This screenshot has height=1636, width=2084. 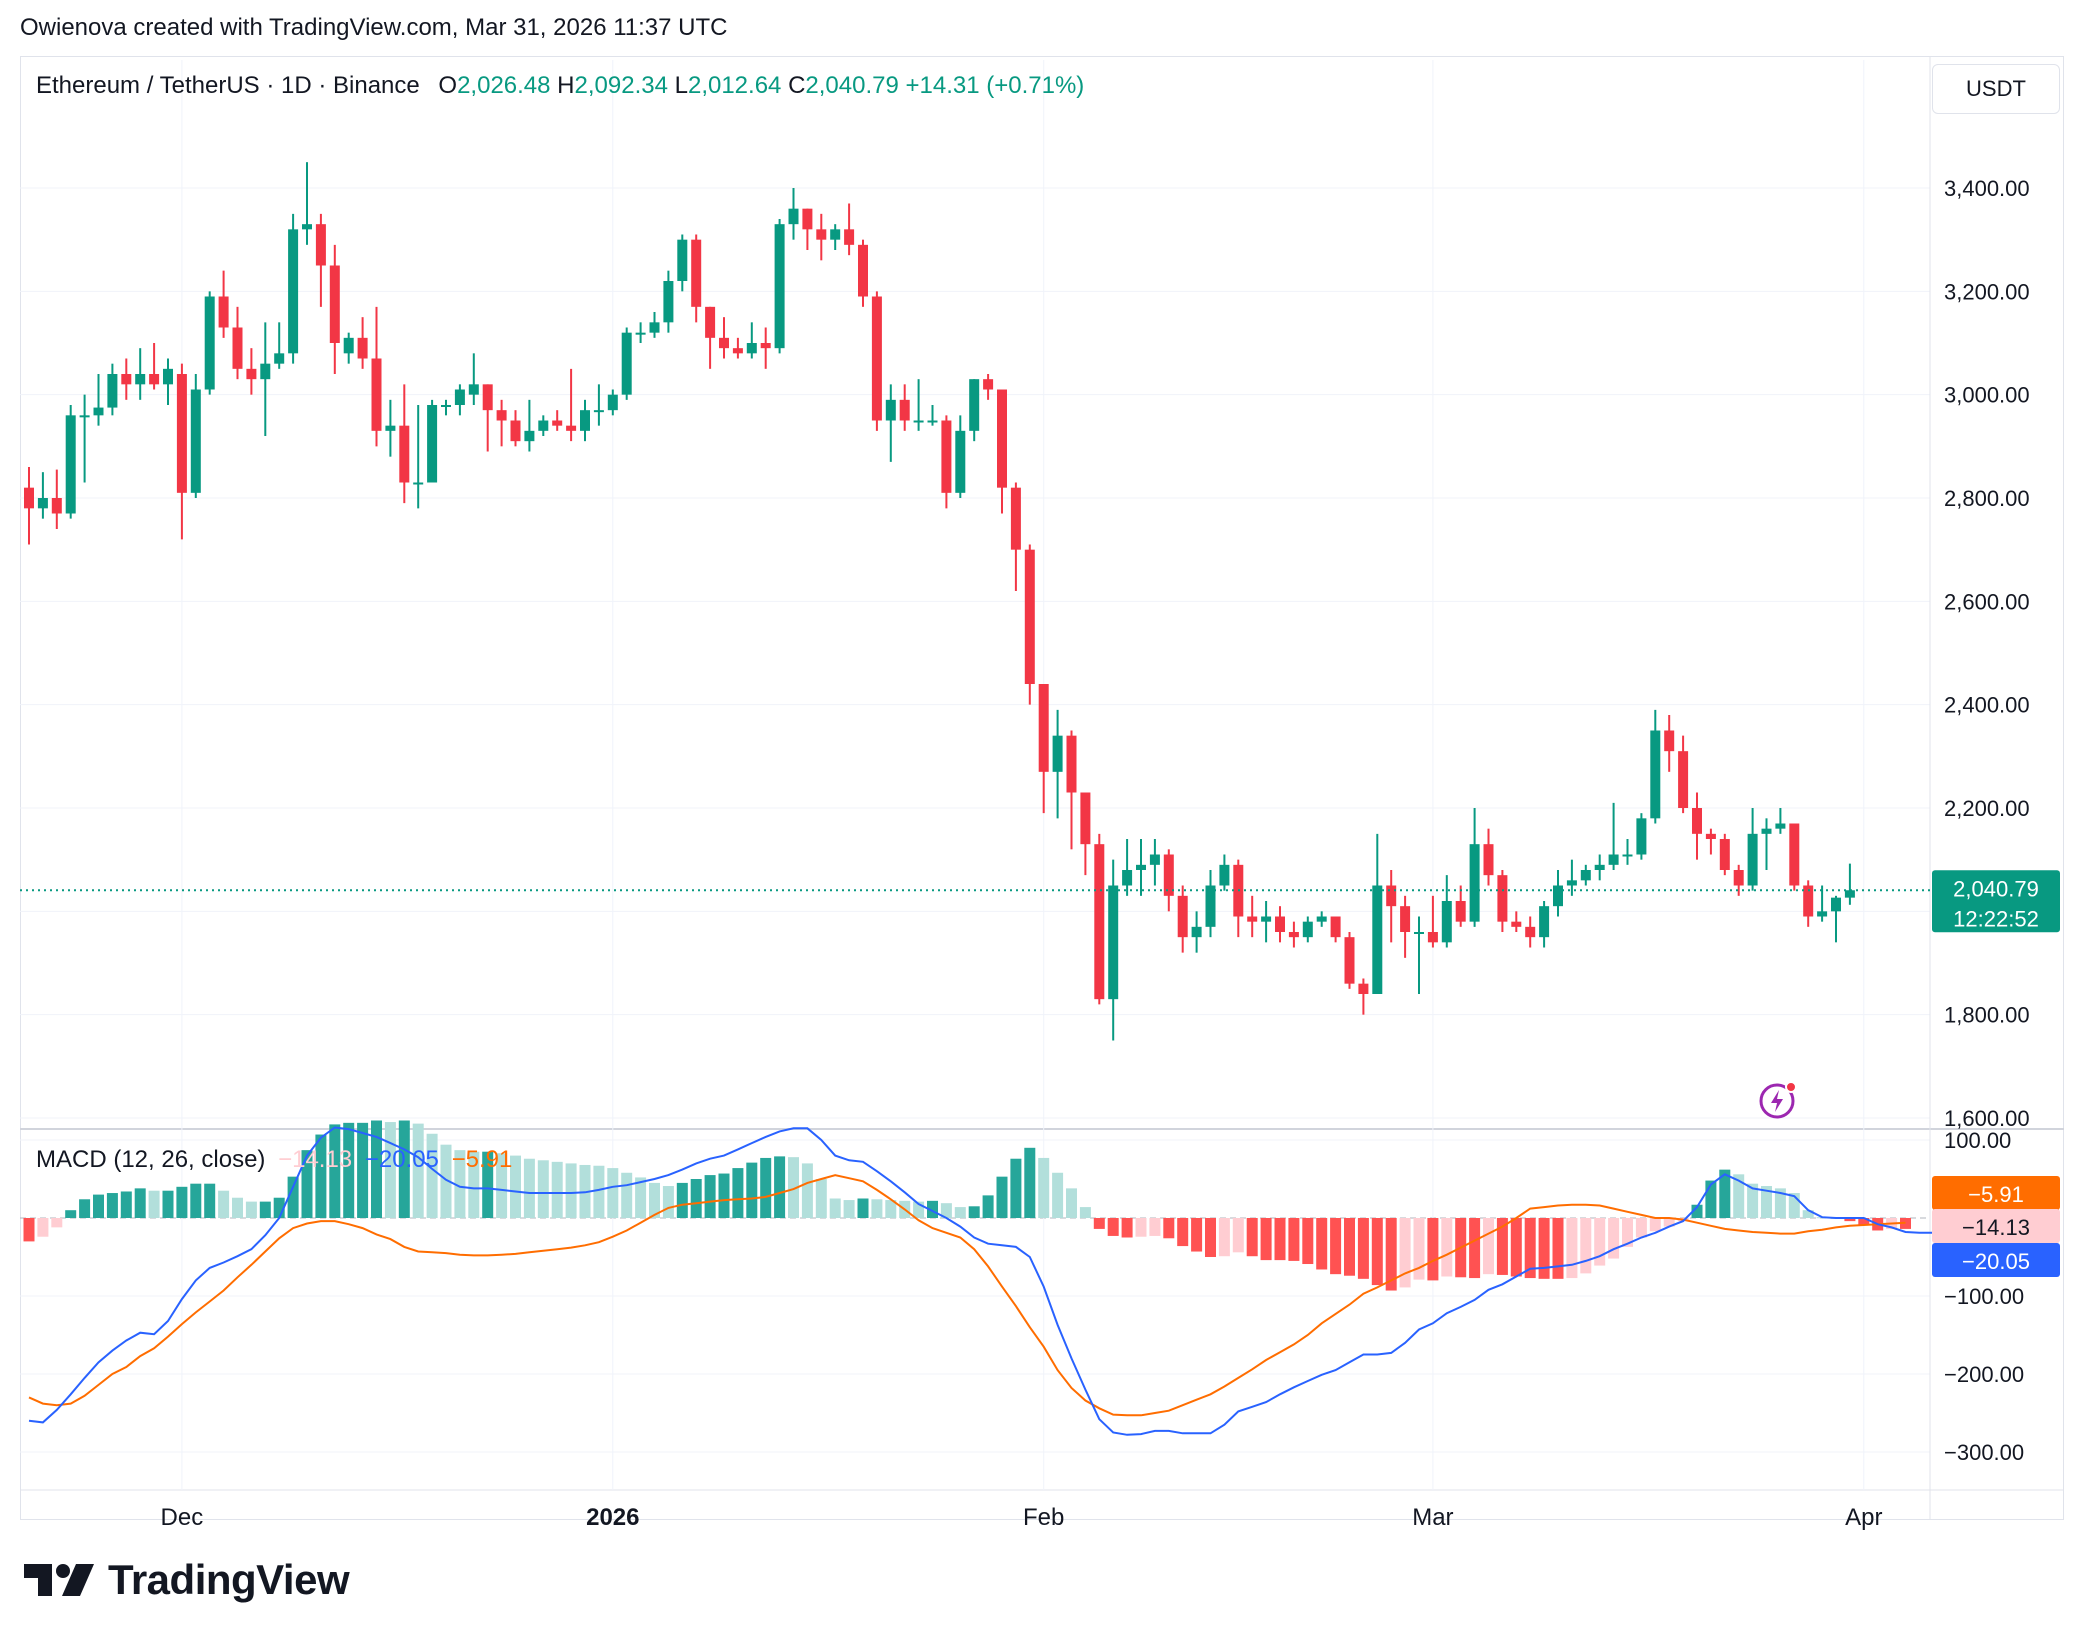 What do you see at coordinates (797, 85) in the screenshot?
I see `close-label: C` at bounding box center [797, 85].